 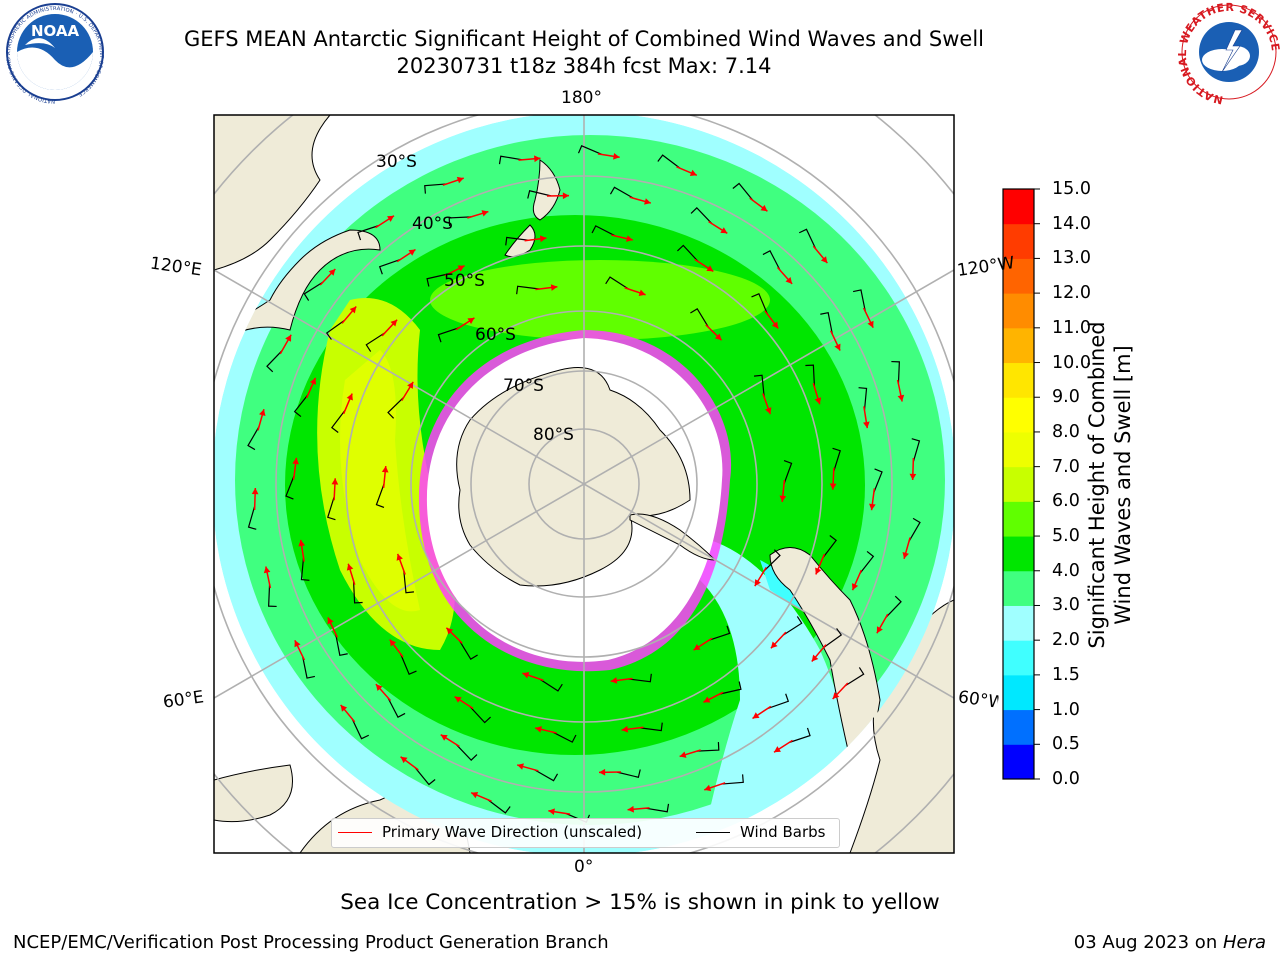 What do you see at coordinates (1071, 327) in the screenshot?
I see `colorbar-tick-label: 11.0` at bounding box center [1071, 327].